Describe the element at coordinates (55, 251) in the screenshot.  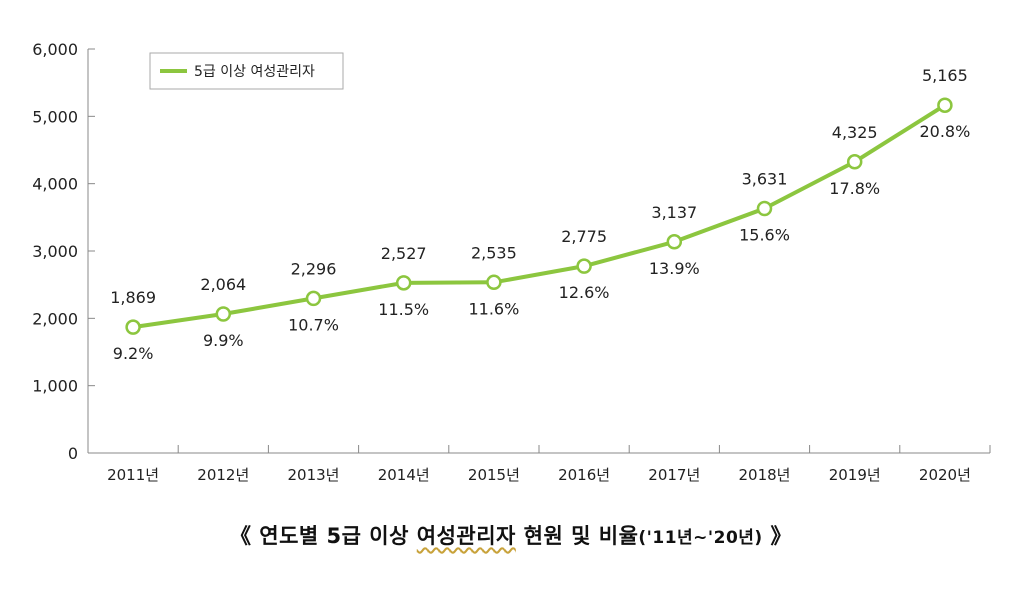
I see `y-tick-label: 3,000` at that location.